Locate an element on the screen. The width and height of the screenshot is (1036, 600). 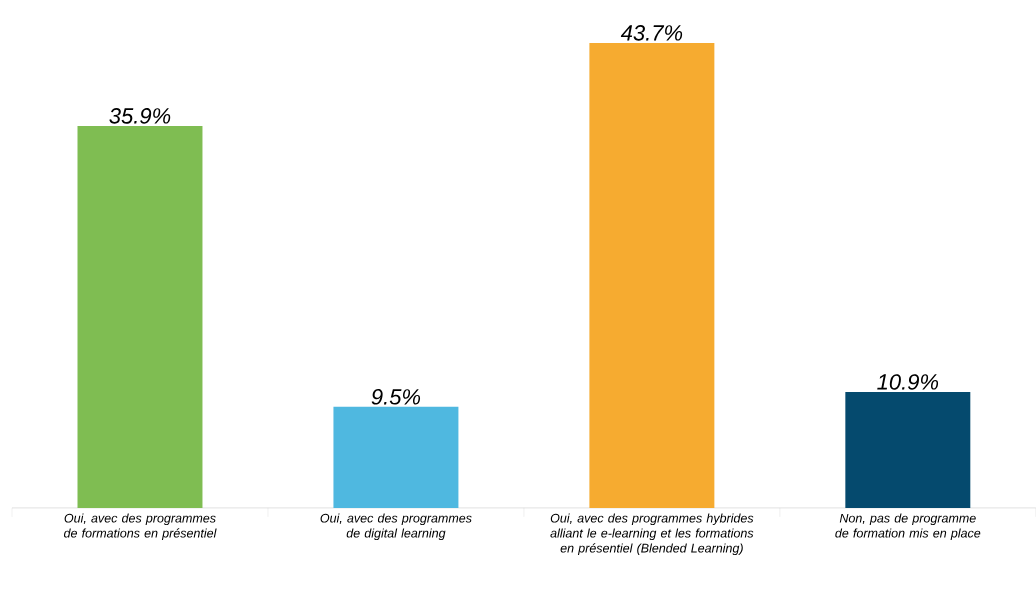
x-tick-label: Non, pas de programme de formation mis en place is located at coordinates (908, 527).